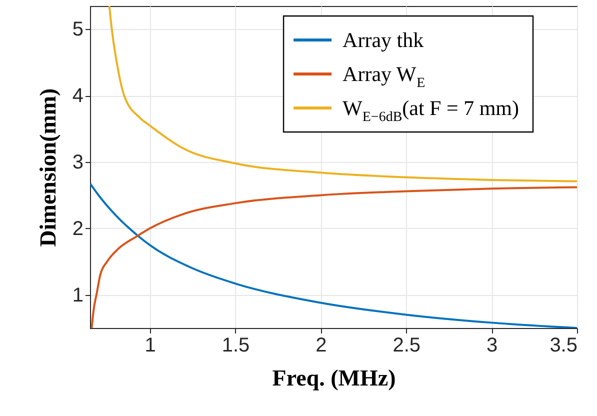  What do you see at coordinates (78, 163) in the screenshot?
I see `y-tick-label: 3` at bounding box center [78, 163].